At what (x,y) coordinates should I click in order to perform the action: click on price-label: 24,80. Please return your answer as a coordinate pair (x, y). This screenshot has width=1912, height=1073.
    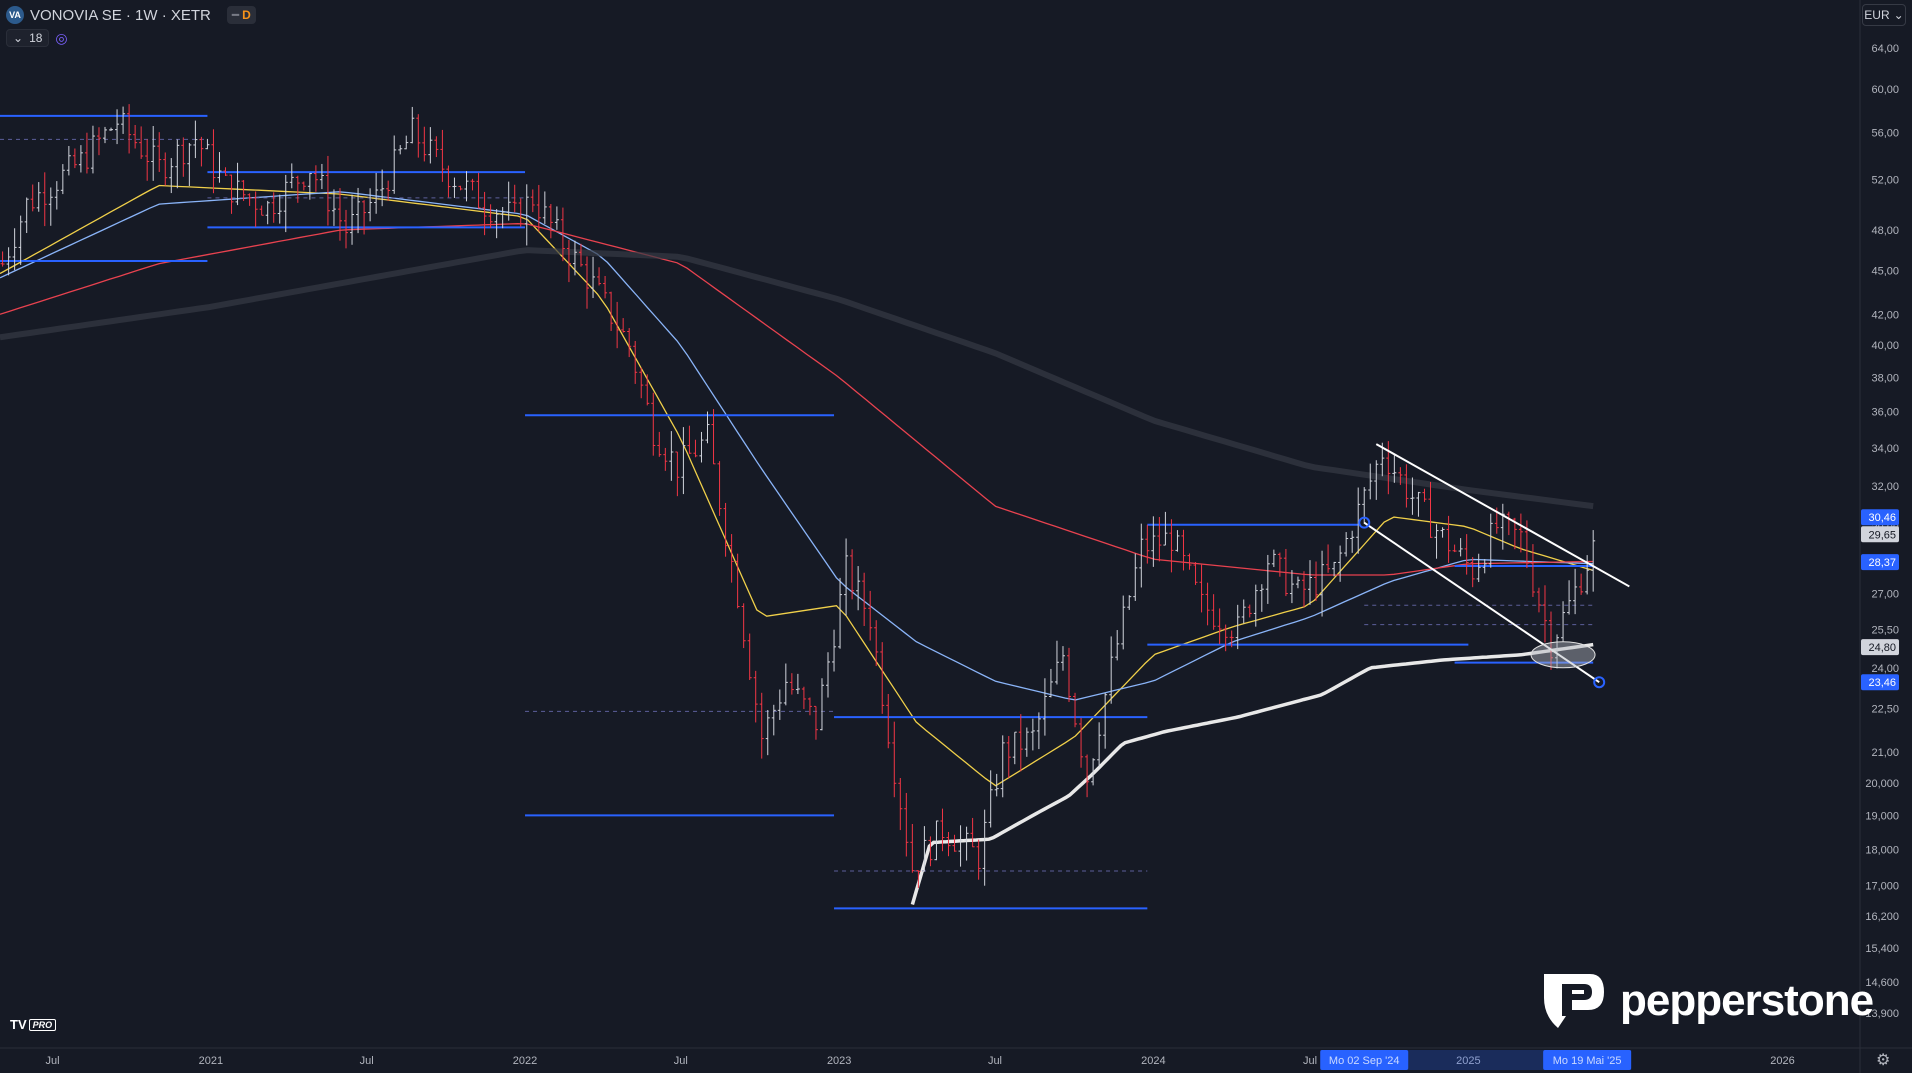
    Looking at the image, I should click on (1882, 648).